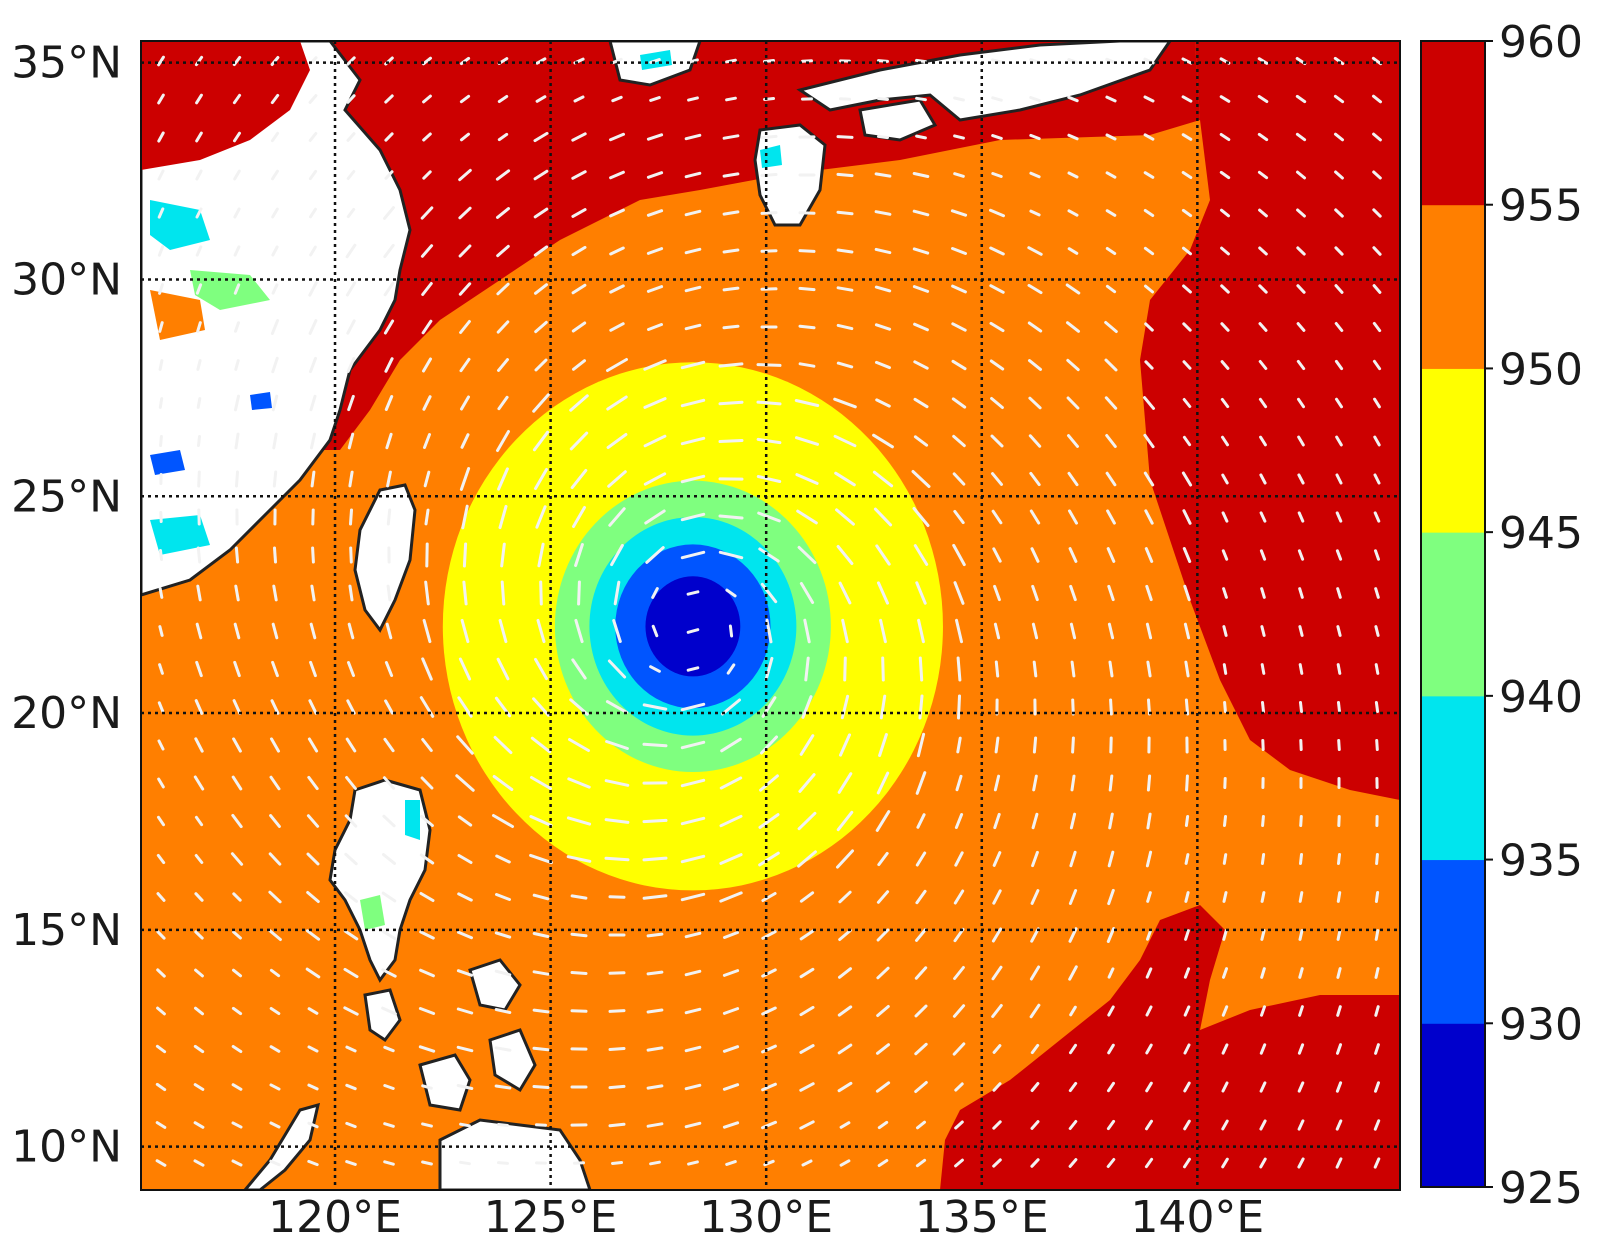  Describe the element at coordinates (1541, 369) in the screenshot. I see `colorbar-label-950: 950` at that location.